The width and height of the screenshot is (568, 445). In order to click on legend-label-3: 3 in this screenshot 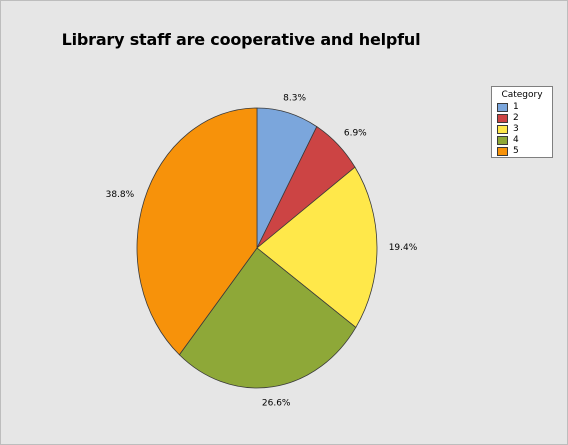, I will do `click(516, 129)`.